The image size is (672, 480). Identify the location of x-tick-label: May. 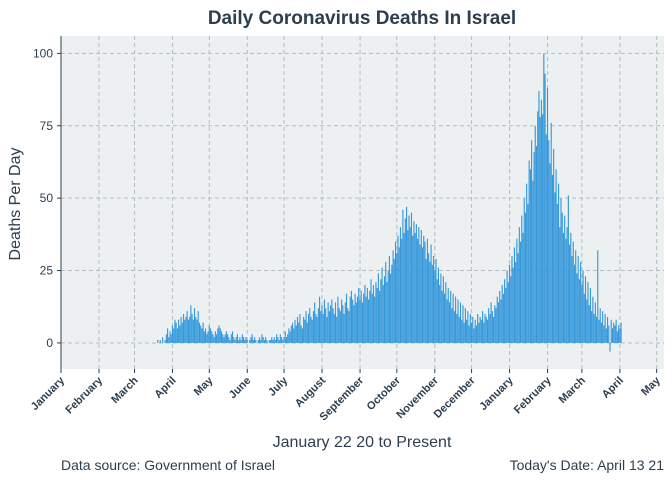
(204, 386).